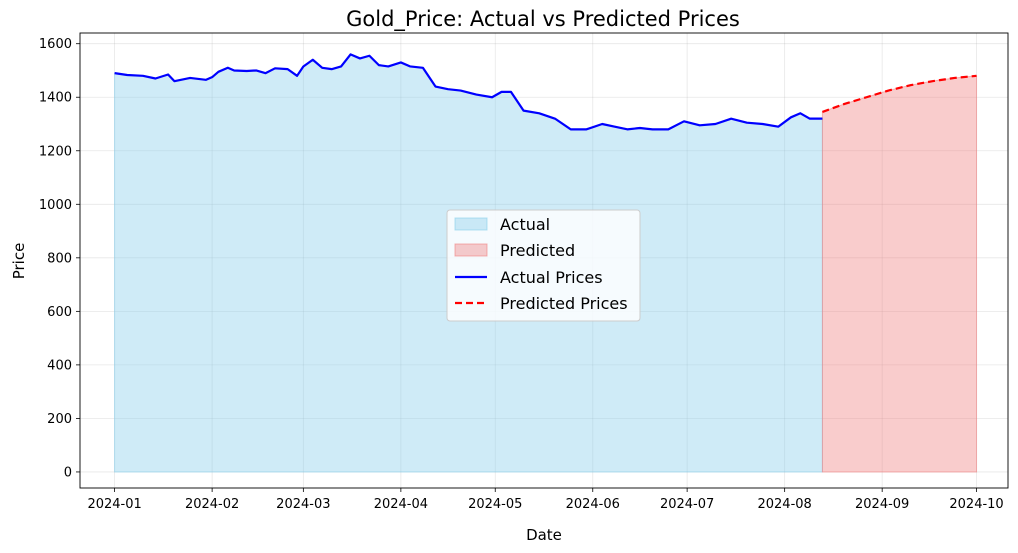 The height and width of the screenshot is (553, 1018). What do you see at coordinates (303, 504) in the screenshot?
I see `x-tick-label: 2024-03` at bounding box center [303, 504].